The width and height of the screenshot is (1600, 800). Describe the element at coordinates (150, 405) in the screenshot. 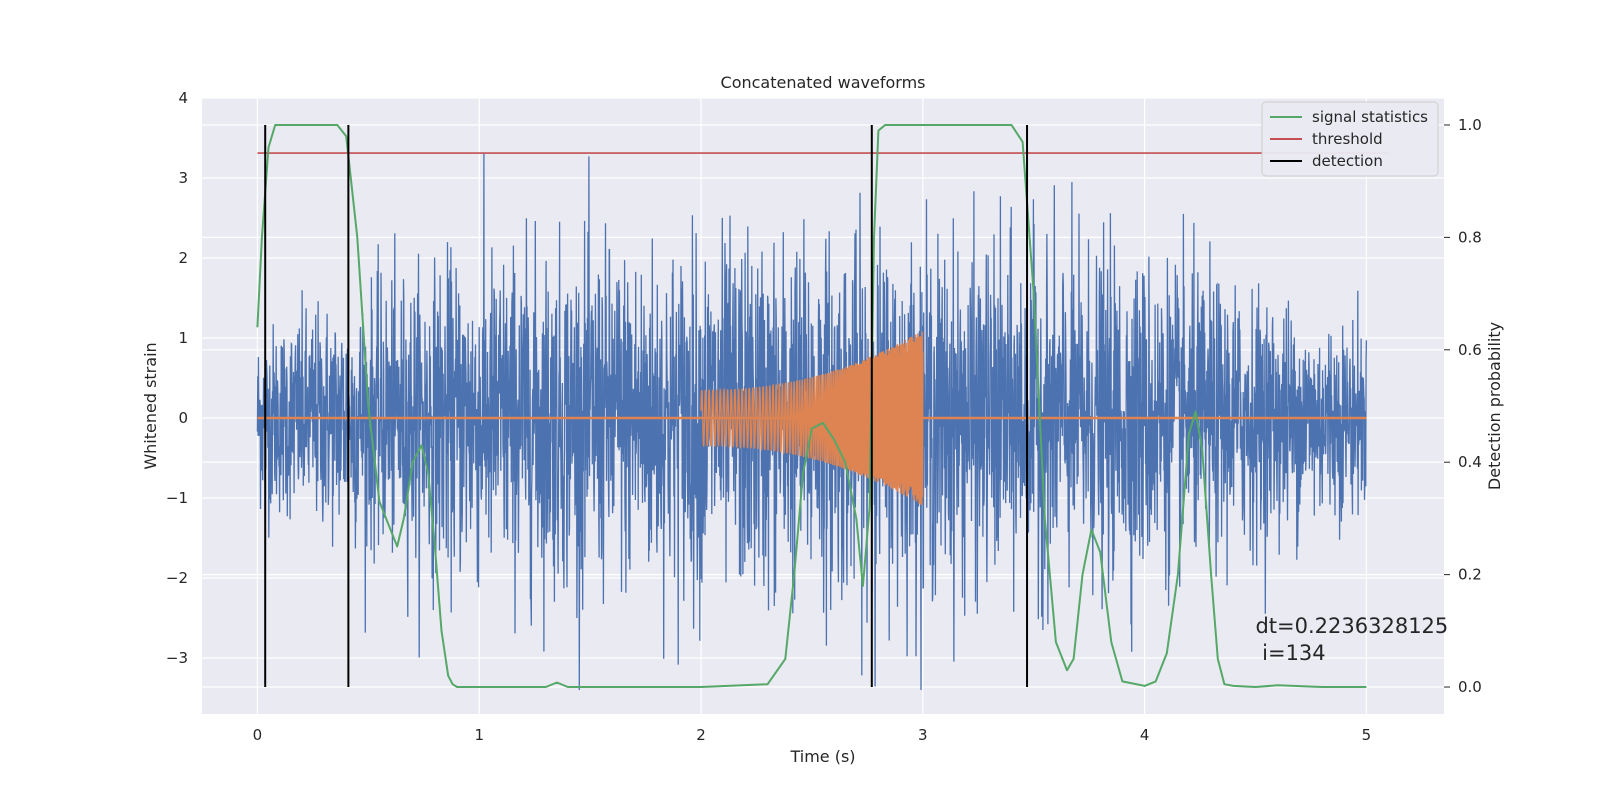

I see `y-axis-label: Whitened strain` at that location.